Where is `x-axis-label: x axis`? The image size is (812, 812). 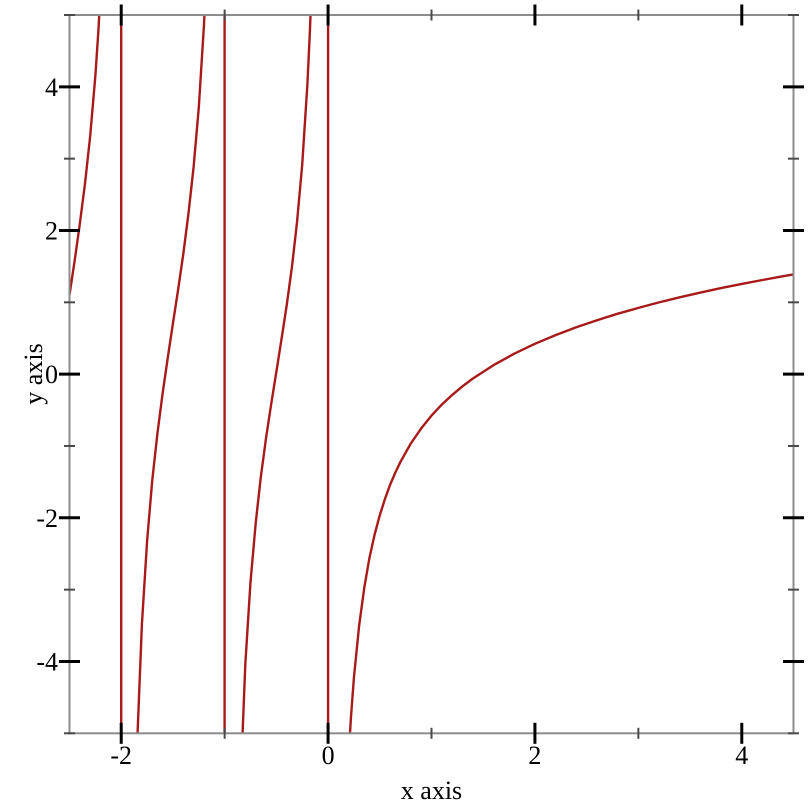
x-axis-label: x axis is located at coordinates (431, 790).